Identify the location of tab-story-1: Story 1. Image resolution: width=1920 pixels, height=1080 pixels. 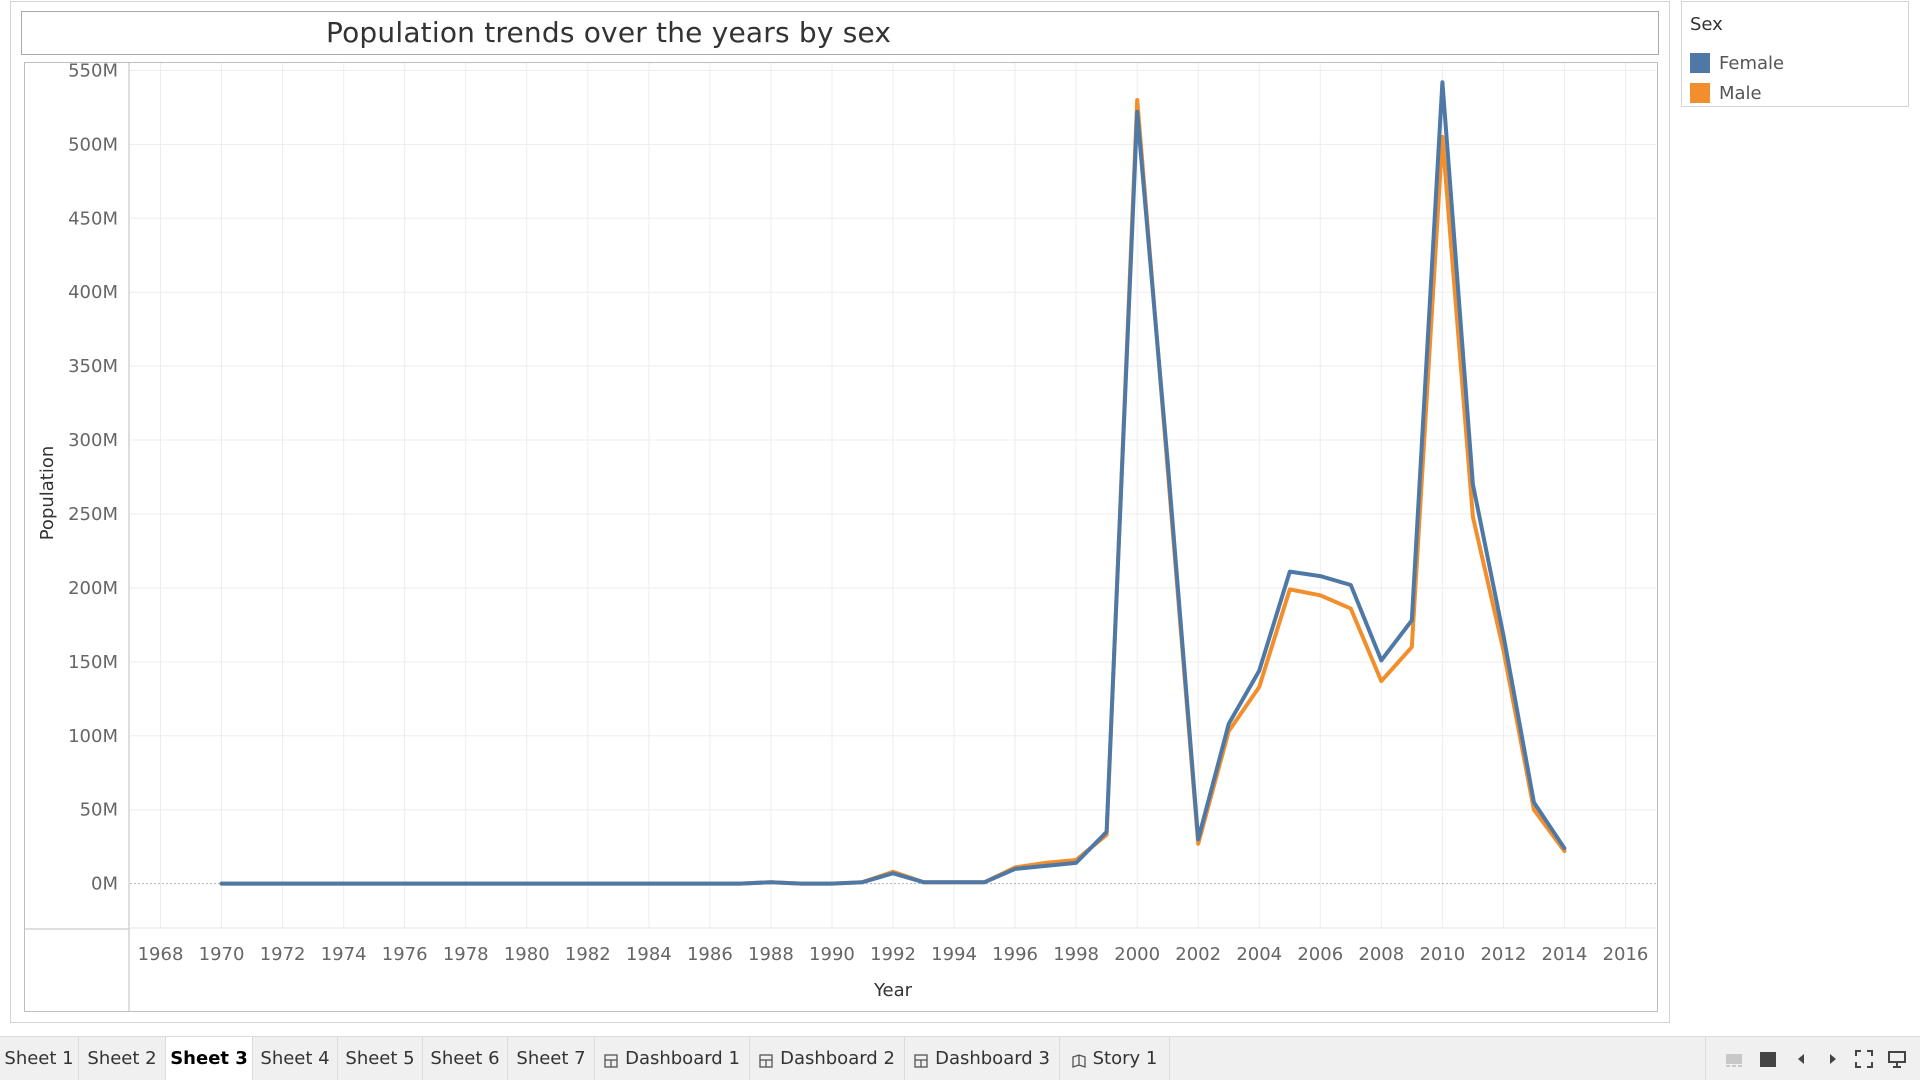
(1115, 1058).